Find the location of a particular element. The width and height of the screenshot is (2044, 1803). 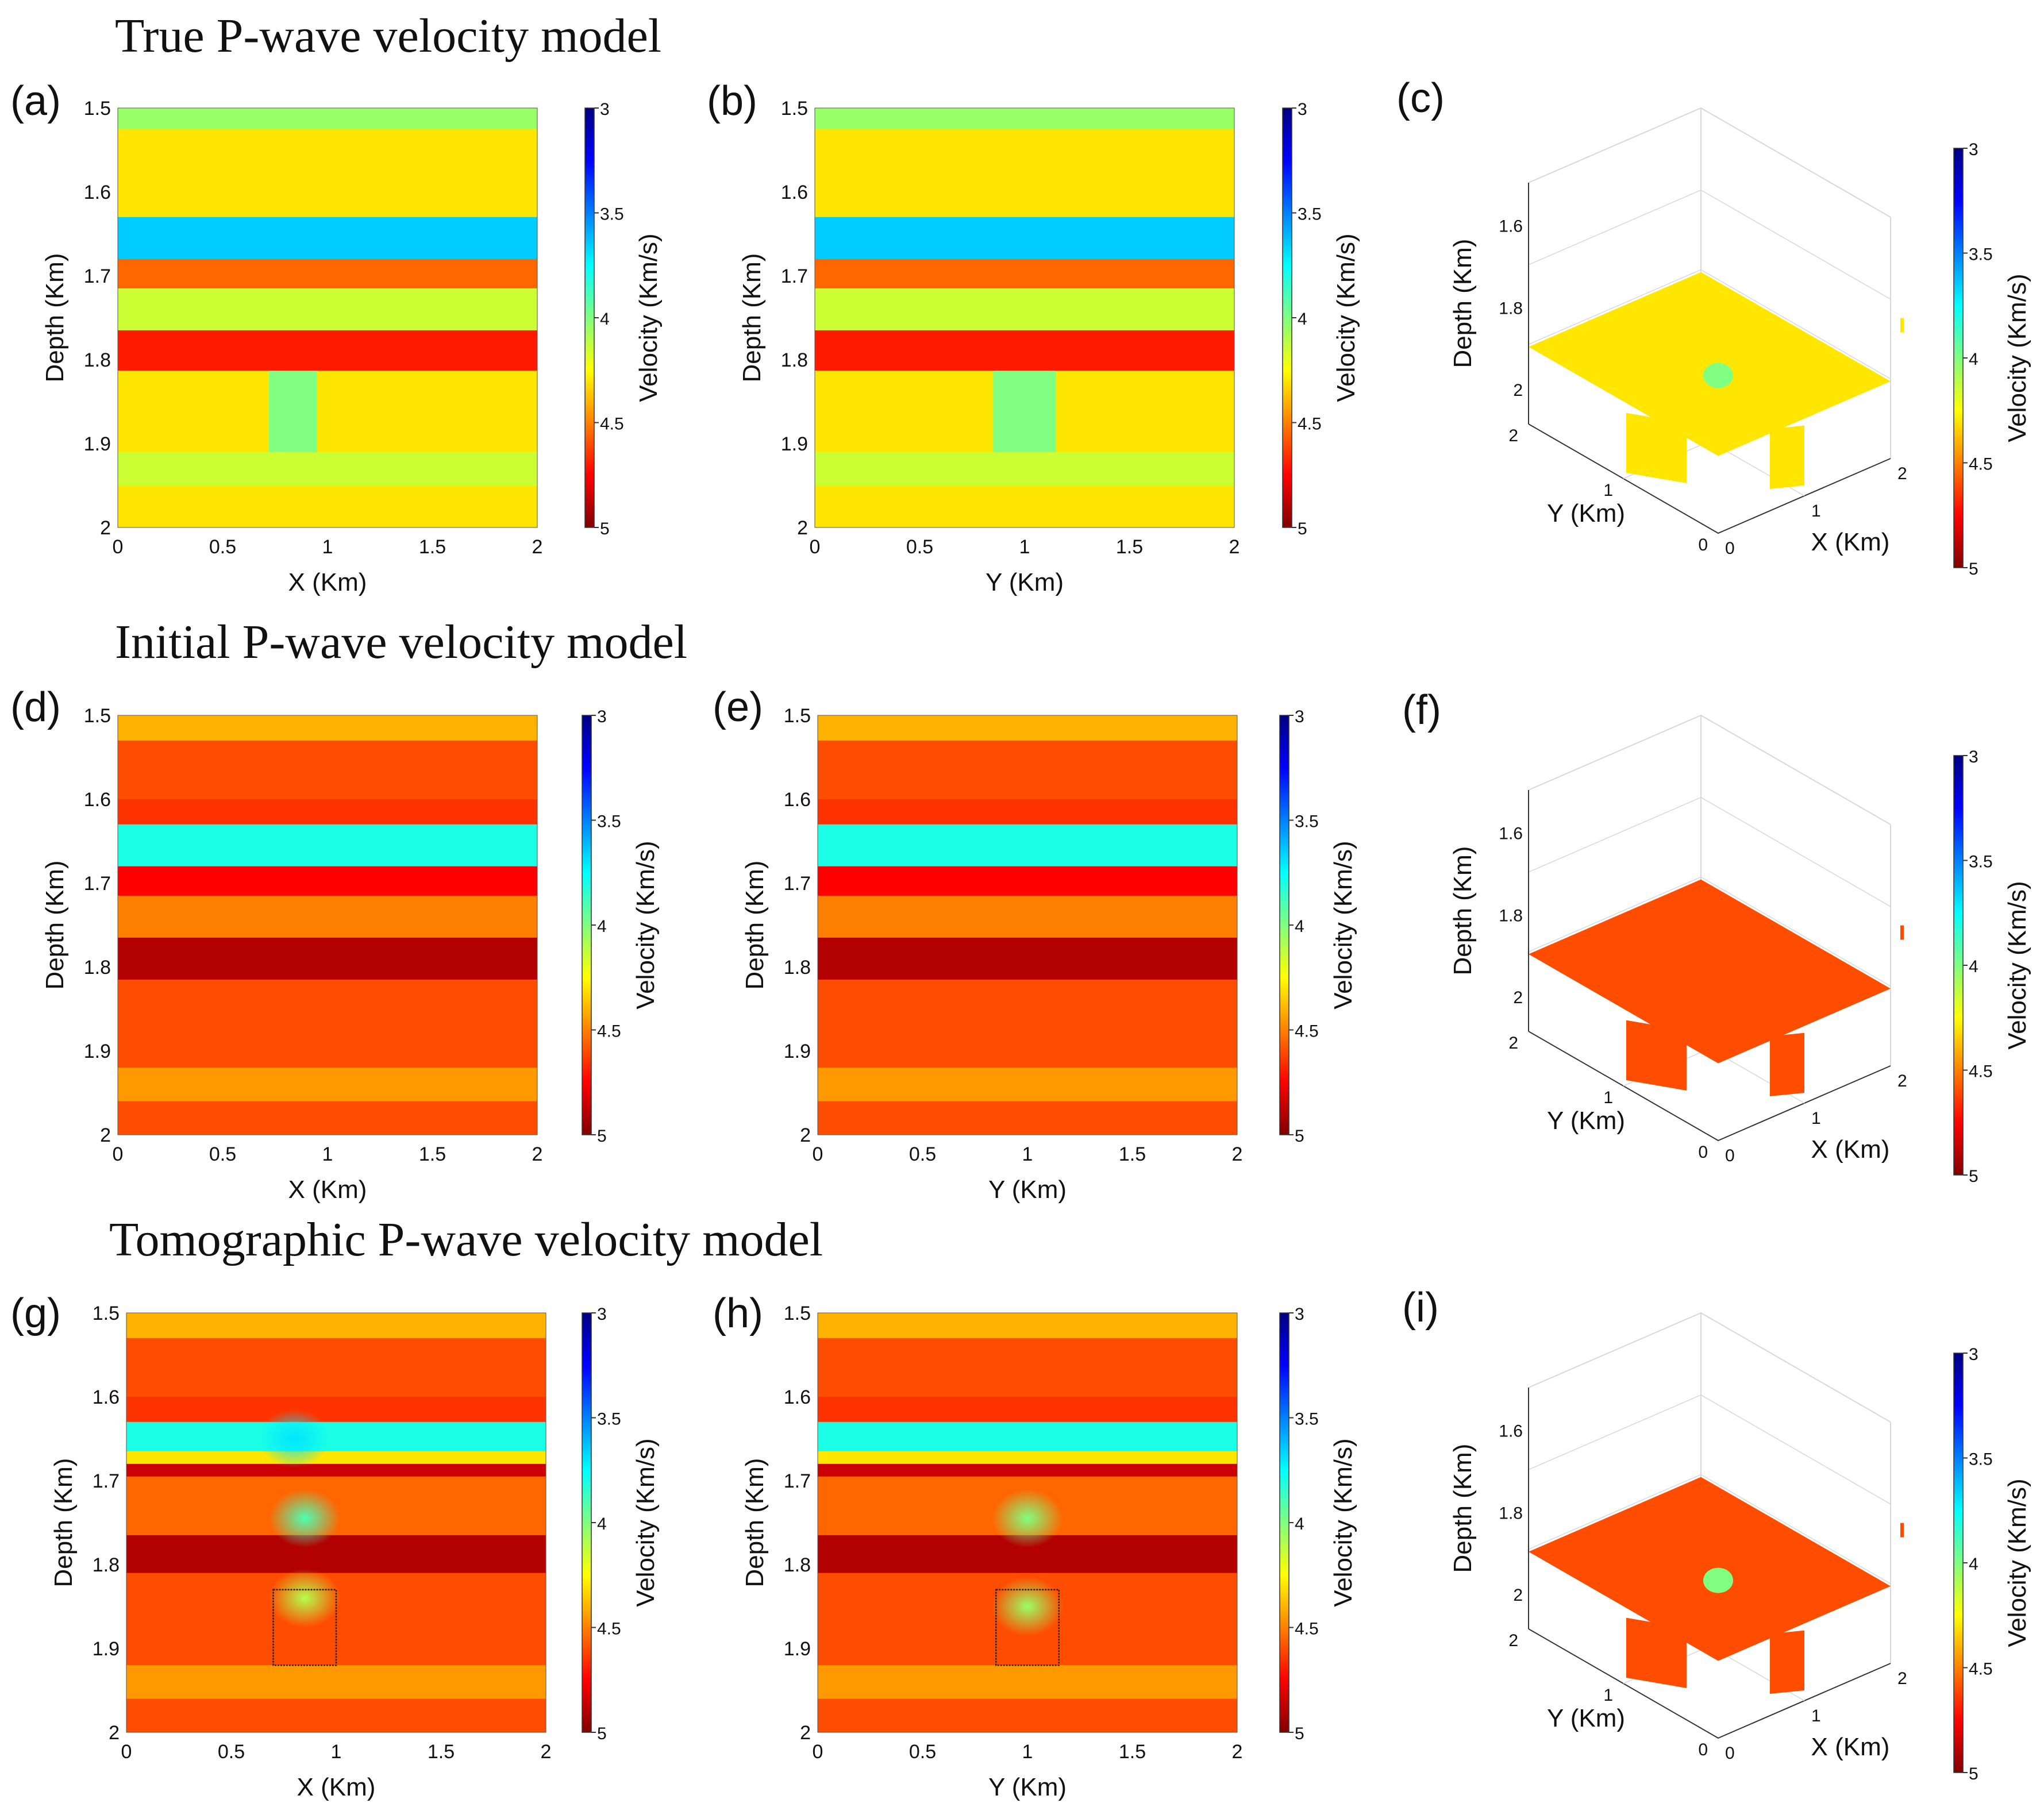

colorbar-5: 3 3.5 4 4.5 5 Velocity (Km/s) is located at coordinates (1992, 967).